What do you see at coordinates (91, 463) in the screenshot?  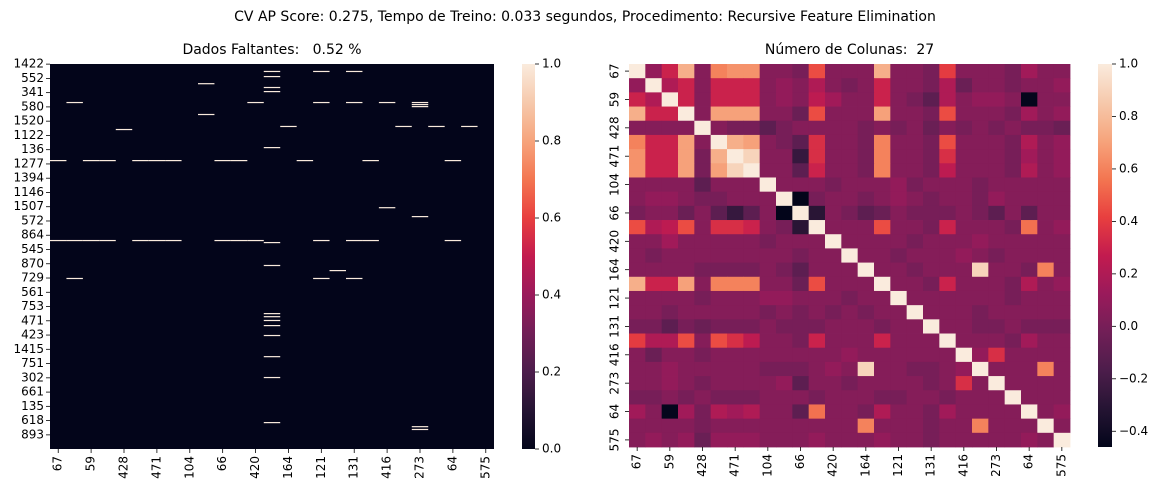 I see `x-tick-label: 59` at bounding box center [91, 463].